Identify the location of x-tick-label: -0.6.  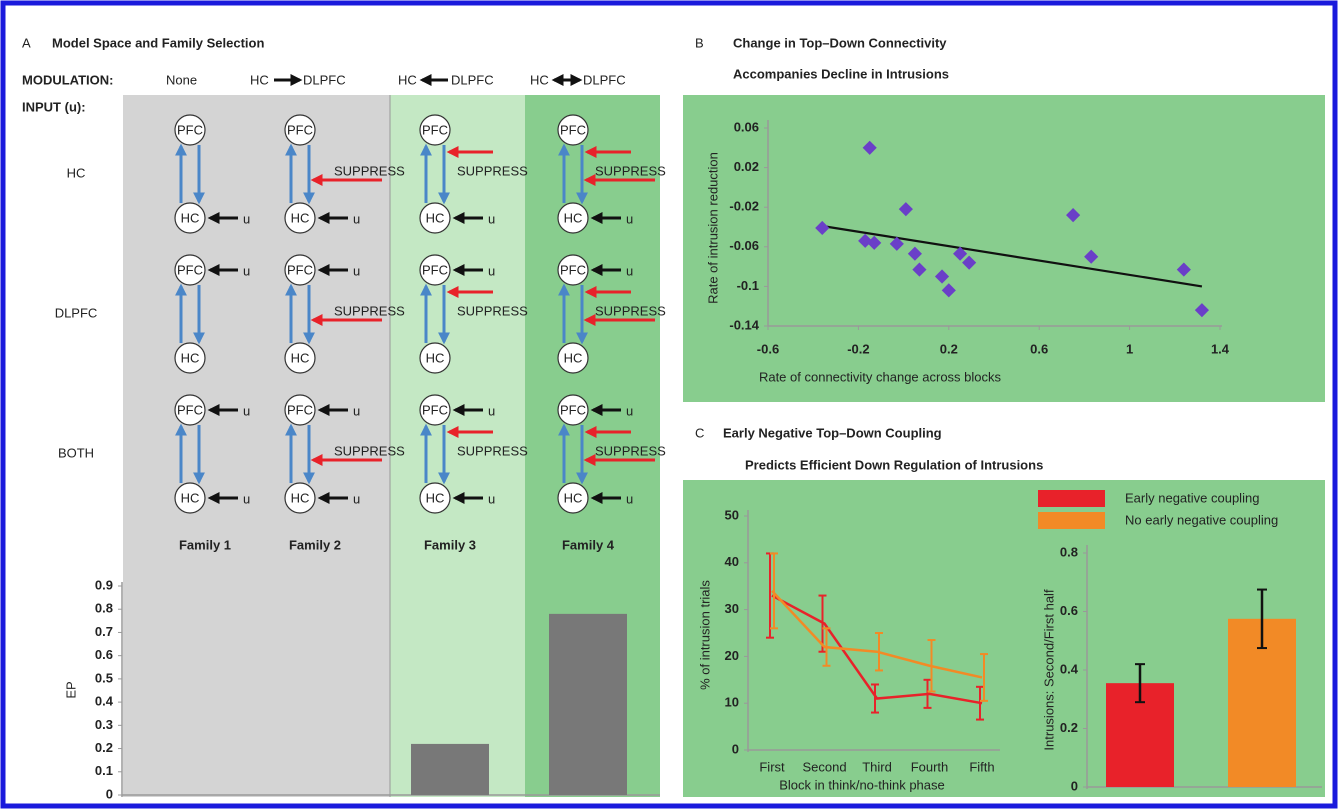
(768, 348).